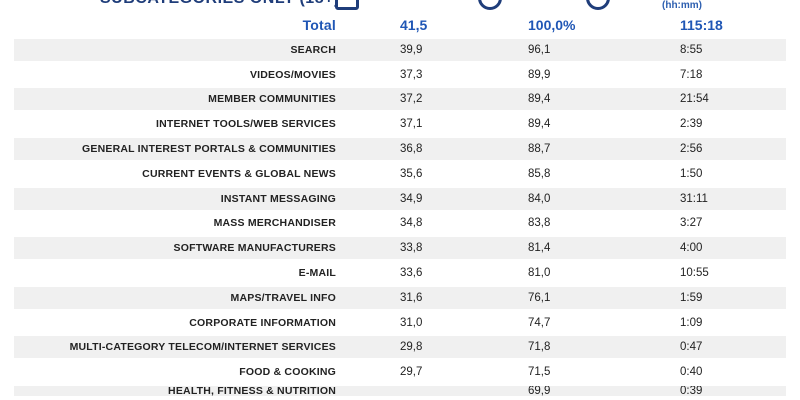  What do you see at coordinates (539, 272) in the screenshot?
I see `row-reach: 81,0` at bounding box center [539, 272].